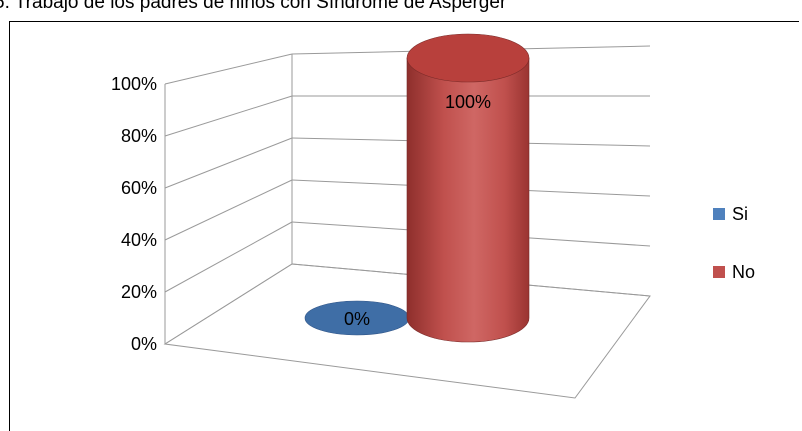 The height and width of the screenshot is (431, 802). Describe the element at coordinates (468, 200) in the screenshot. I see `bar-no-body` at that location.